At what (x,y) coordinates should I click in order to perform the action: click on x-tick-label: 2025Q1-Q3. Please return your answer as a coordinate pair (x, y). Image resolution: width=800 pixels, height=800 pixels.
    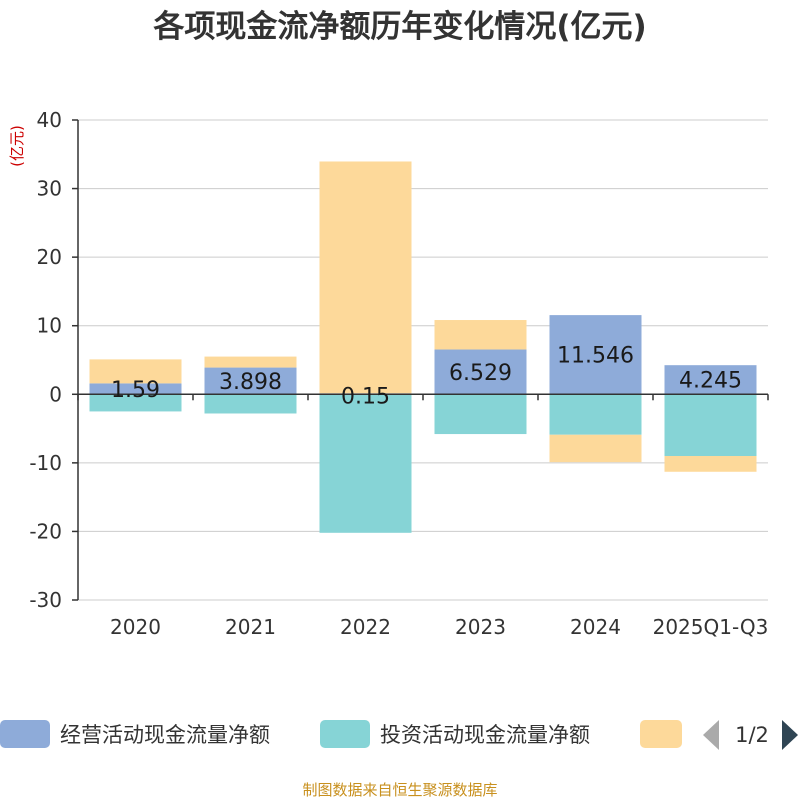
    Looking at the image, I should click on (711, 627).